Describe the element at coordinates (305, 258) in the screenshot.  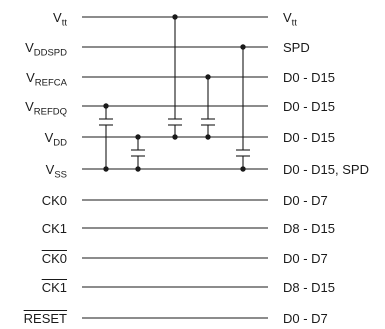
I see `right-label-8: D0 - D7` at that location.